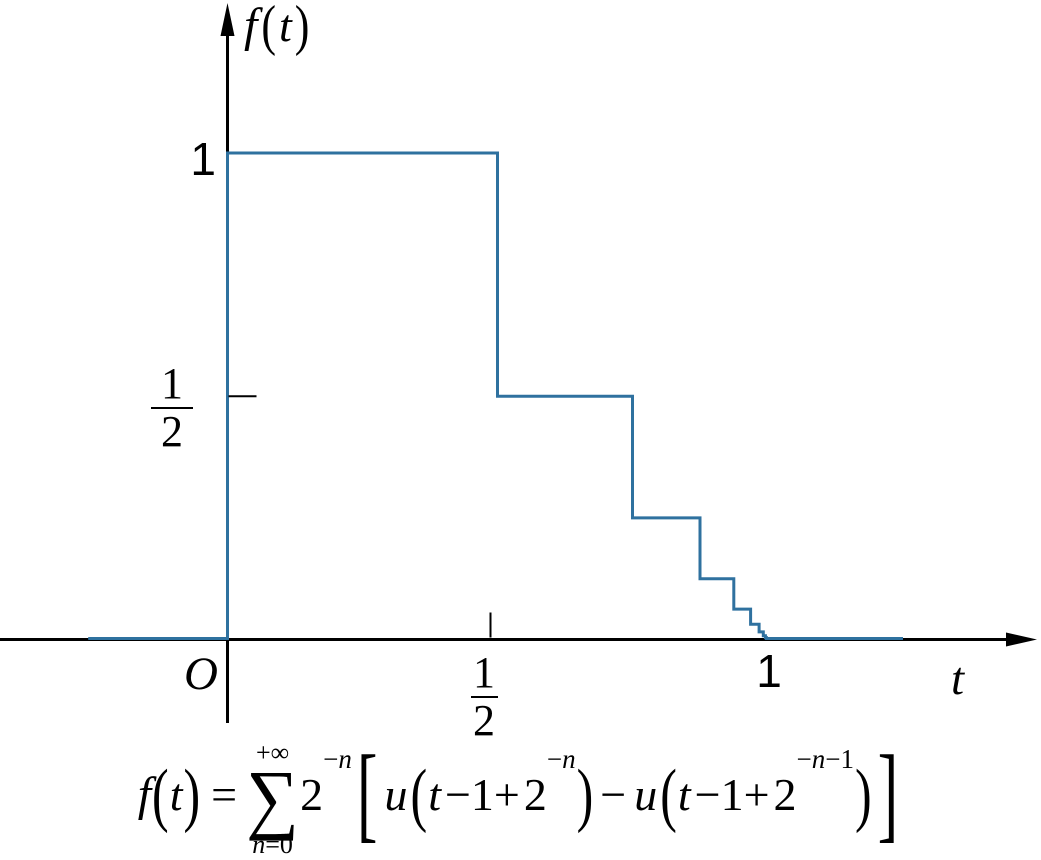 This screenshot has height=860, width=1041. What do you see at coordinates (958, 679) in the screenshot?
I see `x-axis-title: t` at bounding box center [958, 679].